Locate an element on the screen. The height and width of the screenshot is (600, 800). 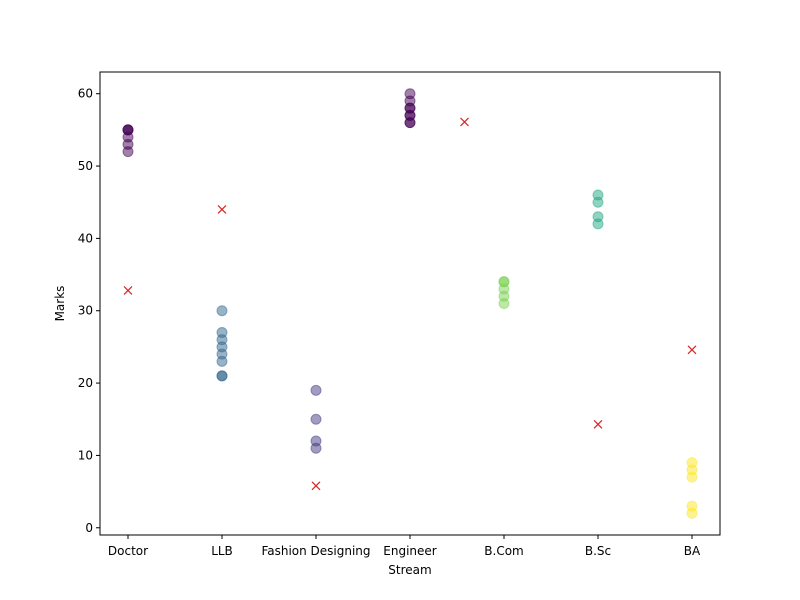
y-axis-ticks: 0 10 20 30 40 50 60 is located at coordinates (89, 311).